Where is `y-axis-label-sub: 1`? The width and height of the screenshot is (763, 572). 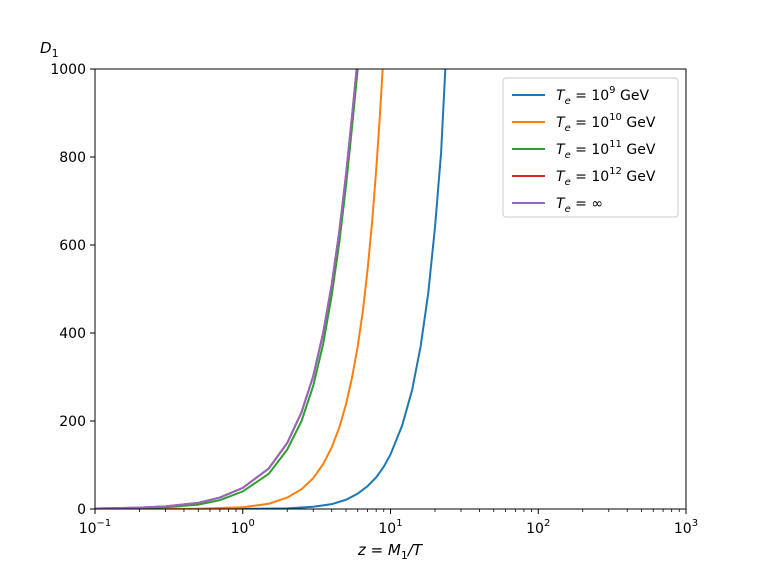 y-axis-label-sub: 1 is located at coordinates (55, 53).